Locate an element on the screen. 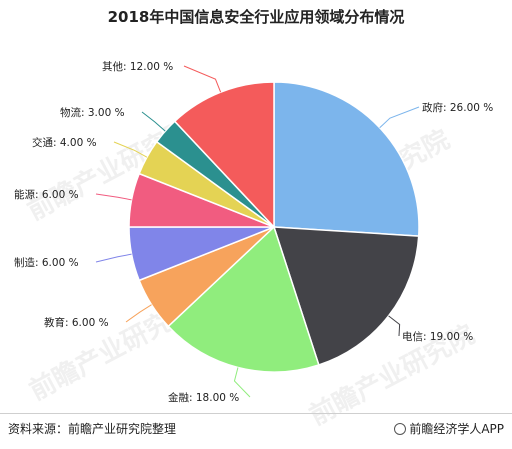  slice-label-交通: 交通: 4.00 % is located at coordinates (64, 142).